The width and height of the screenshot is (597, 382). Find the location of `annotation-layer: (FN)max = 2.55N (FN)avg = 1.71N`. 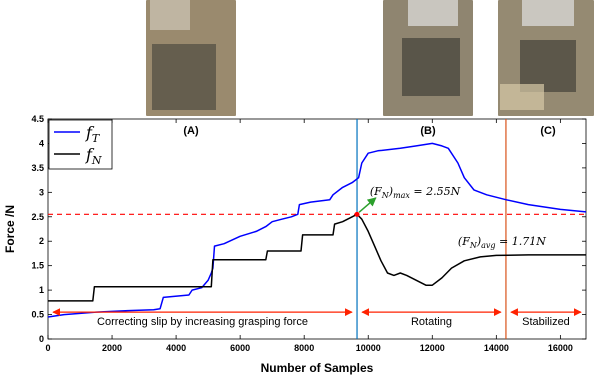

annotation-layer: (FN)max = 2.55N (FN)avg = 1.71N is located at coordinates (452, 217).